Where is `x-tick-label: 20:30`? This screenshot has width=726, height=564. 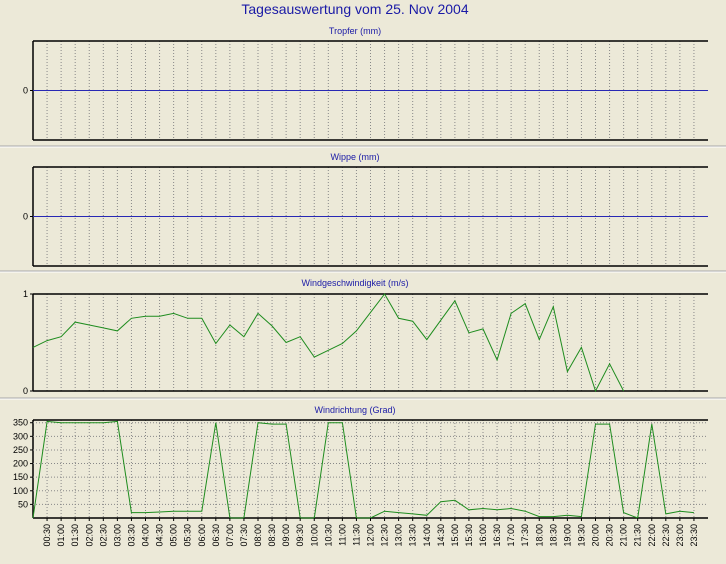
x-tick-label: 20:30 is located at coordinates (610, 535).